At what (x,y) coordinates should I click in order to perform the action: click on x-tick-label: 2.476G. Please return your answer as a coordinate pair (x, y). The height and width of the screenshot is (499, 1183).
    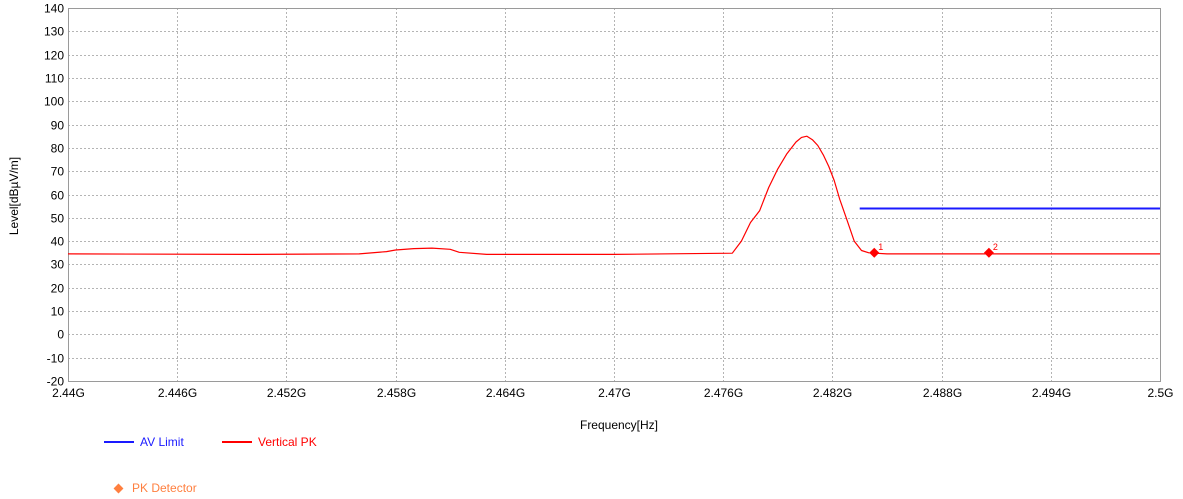
    Looking at the image, I should click on (723, 393).